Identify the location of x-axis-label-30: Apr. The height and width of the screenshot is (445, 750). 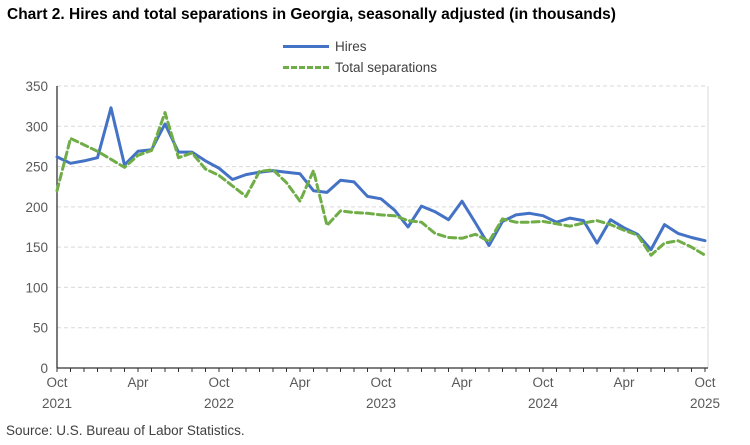
(462, 382).